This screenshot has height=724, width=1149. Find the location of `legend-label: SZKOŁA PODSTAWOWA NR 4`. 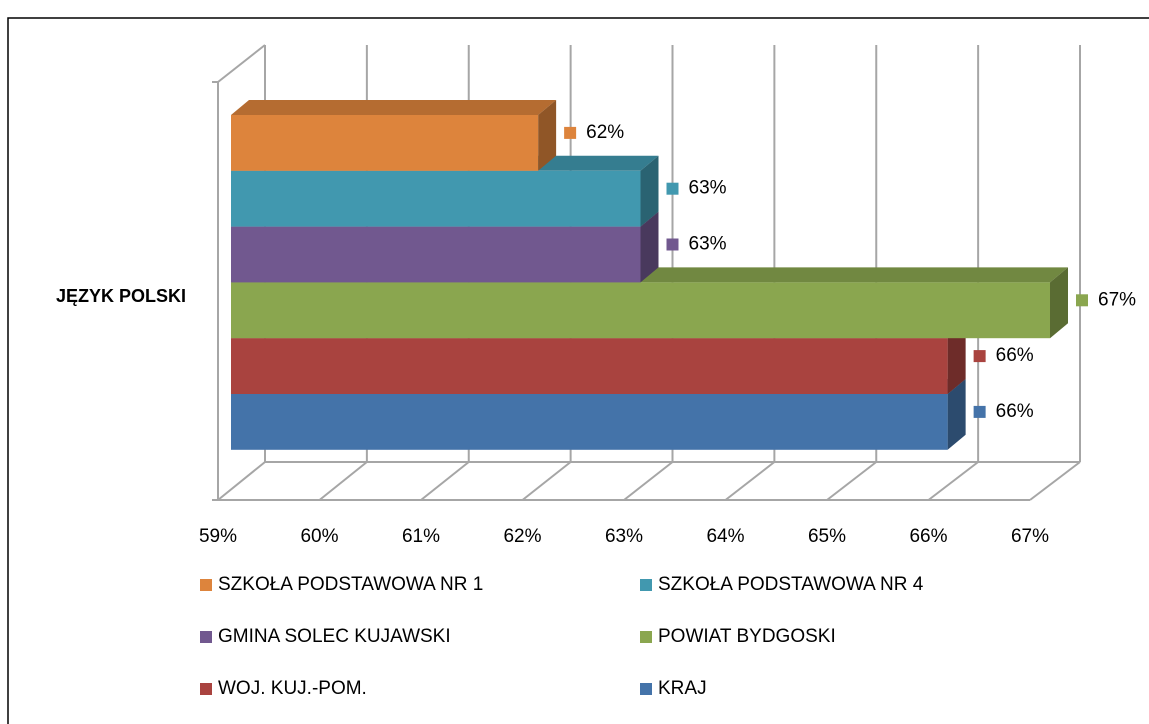

legend-label: SZKOŁA PODSTAWOWA NR 4 is located at coordinates (791, 584).